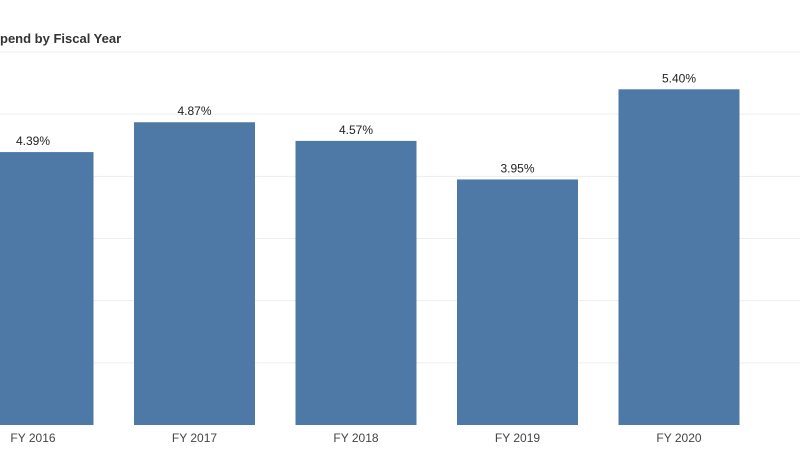  What do you see at coordinates (679, 257) in the screenshot?
I see `bar-fy-2020` at bounding box center [679, 257].